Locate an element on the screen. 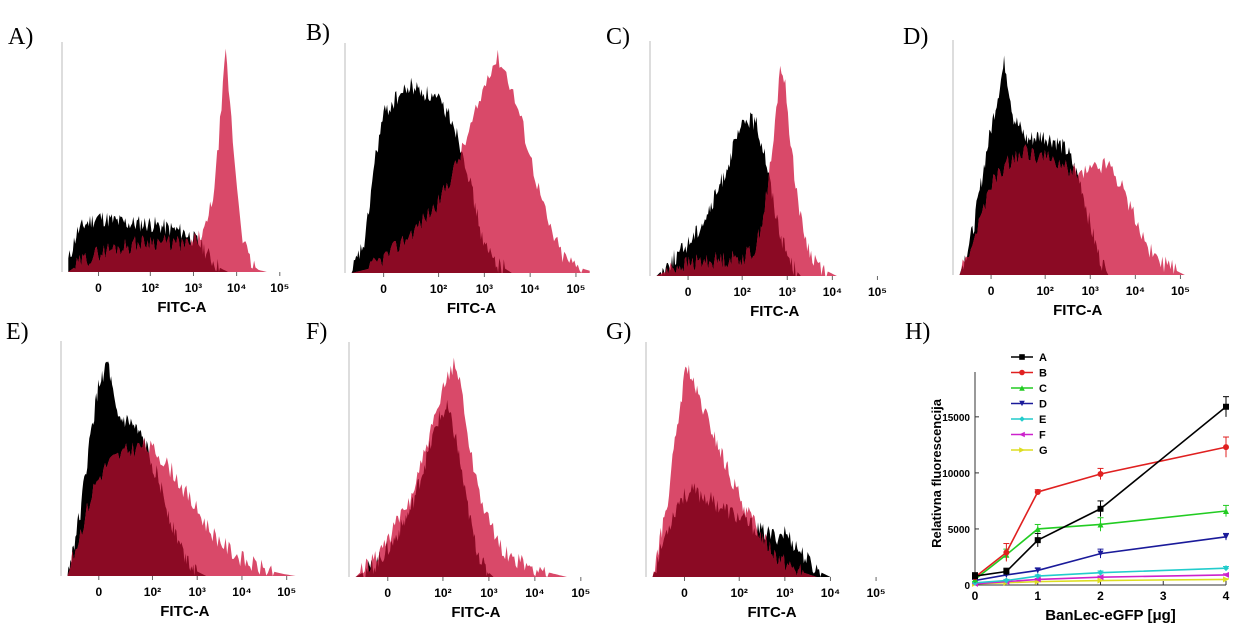 Image resolution: width=1247 pixels, height=624 pixels. panel-a: A) 0 10² 10³ 10⁴ 10⁵ FITC-A is located at coordinates (148, 170).